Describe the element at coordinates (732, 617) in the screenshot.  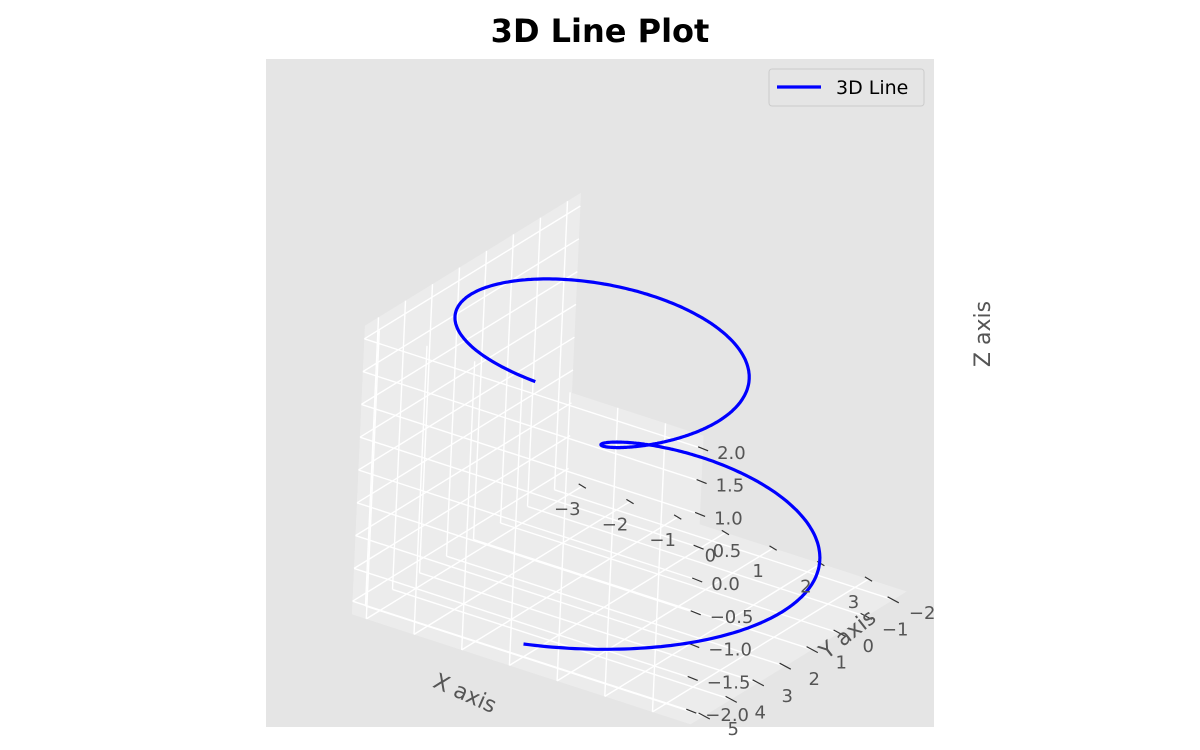
I see `z-tick-label: −0.5` at that location.